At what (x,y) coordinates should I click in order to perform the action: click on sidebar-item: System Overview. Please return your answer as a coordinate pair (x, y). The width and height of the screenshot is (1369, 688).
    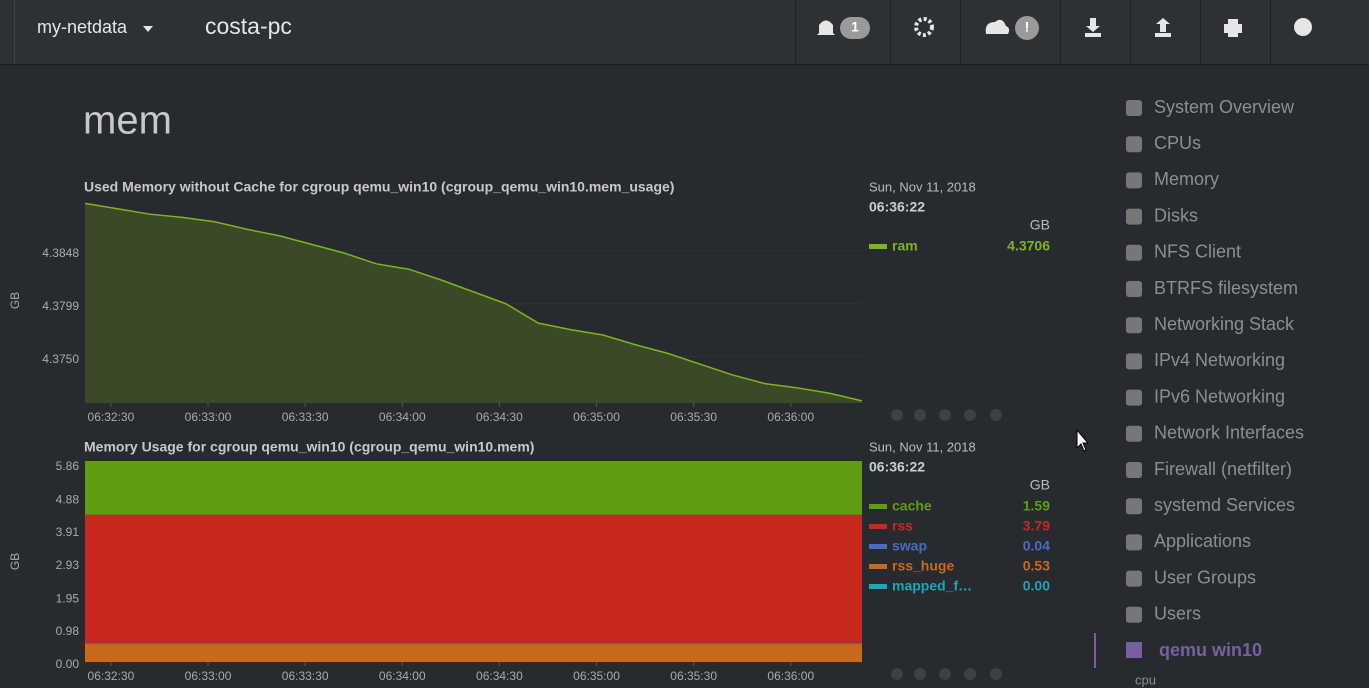
    Looking at the image, I should click on (1224, 107).